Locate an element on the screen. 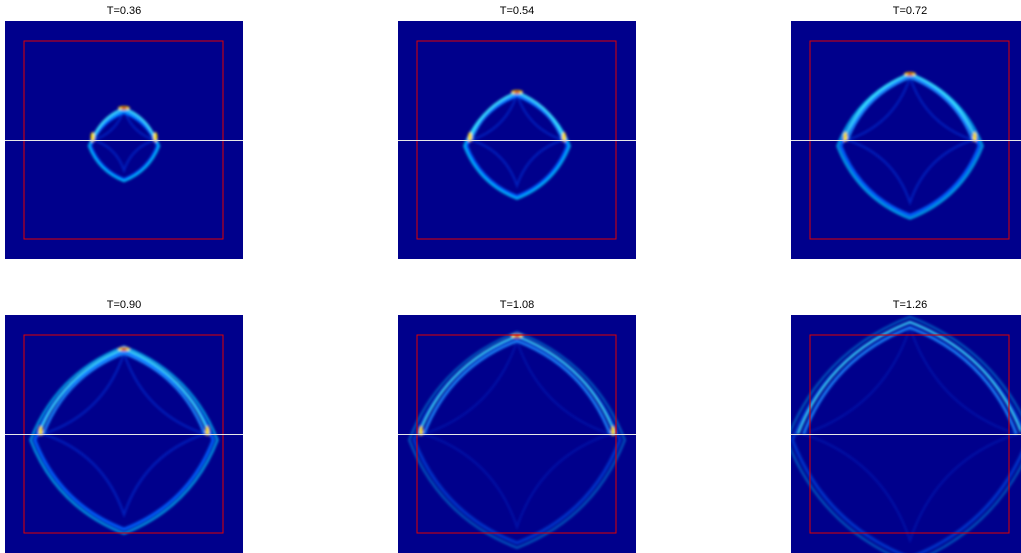  panel-title: T=1.26 is located at coordinates (910, 305).